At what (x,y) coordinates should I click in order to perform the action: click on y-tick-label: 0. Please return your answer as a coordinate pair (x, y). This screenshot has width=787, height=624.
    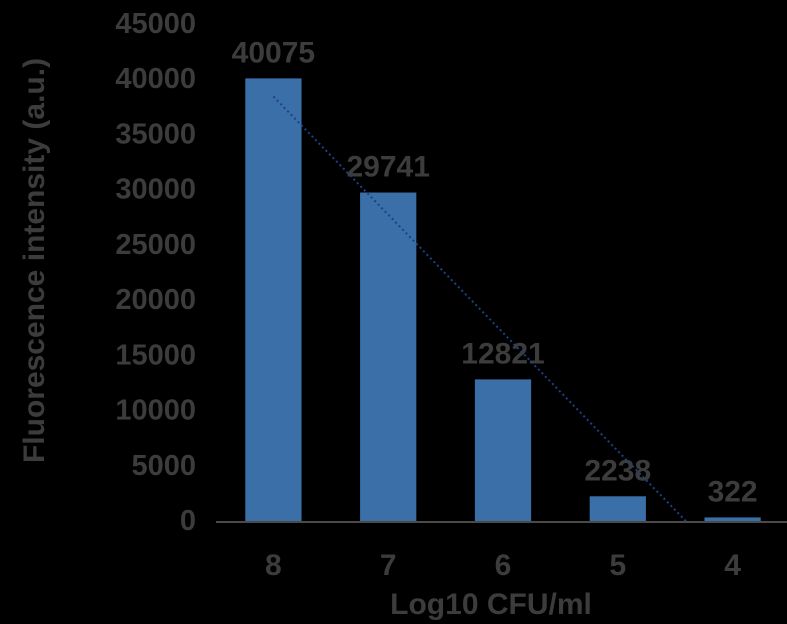
    Looking at the image, I should click on (188, 521).